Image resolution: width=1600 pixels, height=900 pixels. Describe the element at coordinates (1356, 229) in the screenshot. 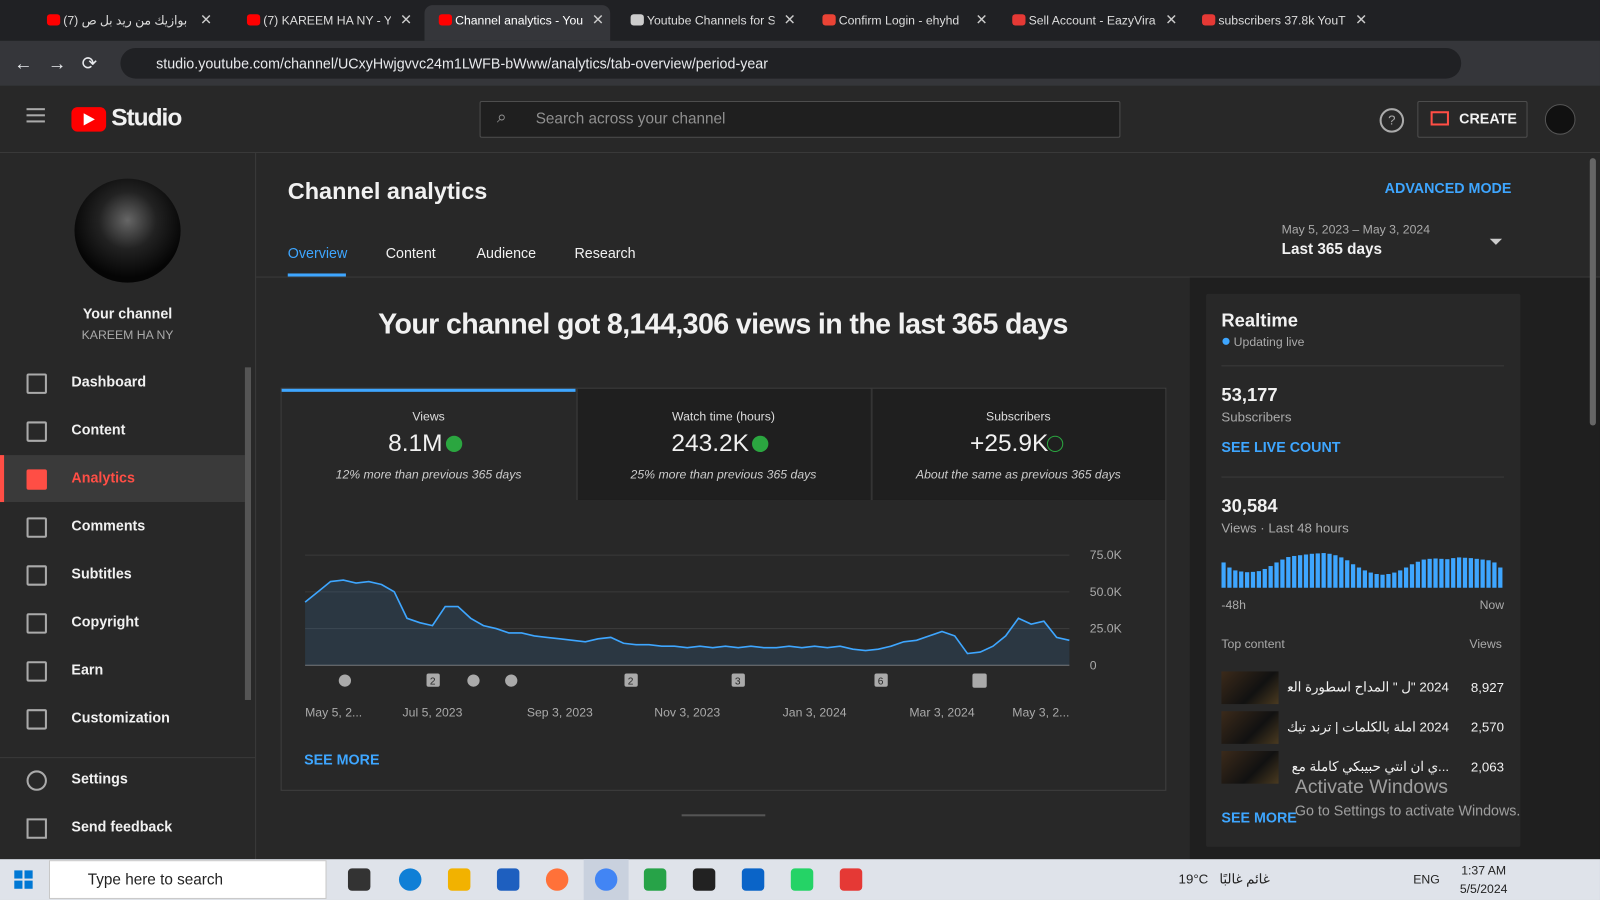

I see `date-range: May 5, 2023 – May 3, 2024` at that location.